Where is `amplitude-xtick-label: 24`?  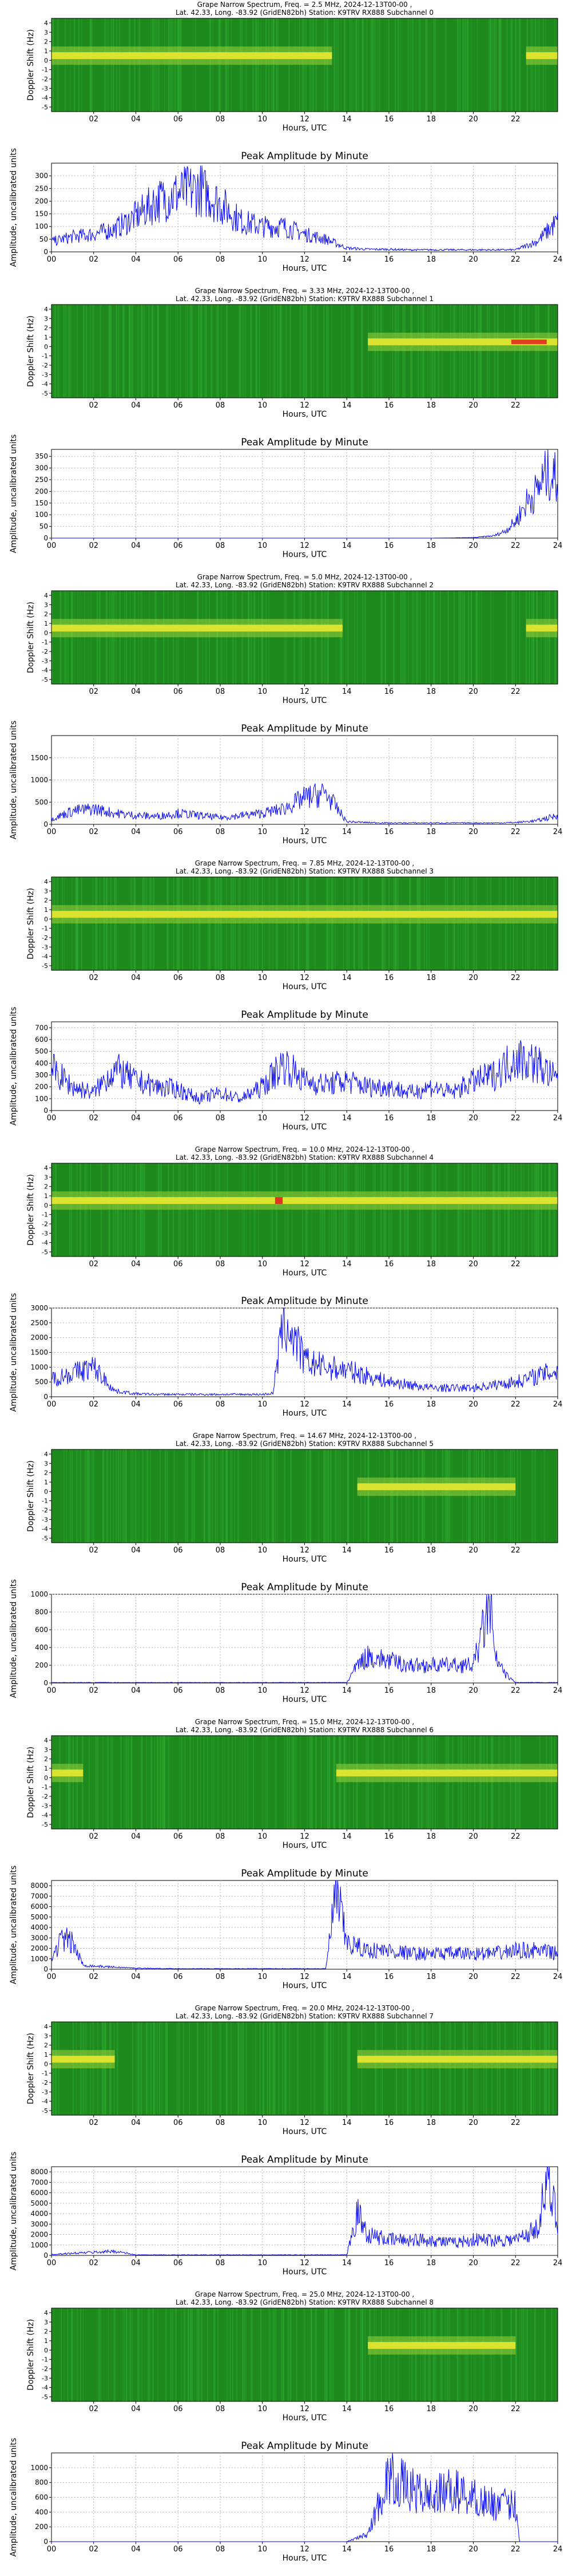 amplitude-xtick-label: 24 is located at coordinates (558, 1118).